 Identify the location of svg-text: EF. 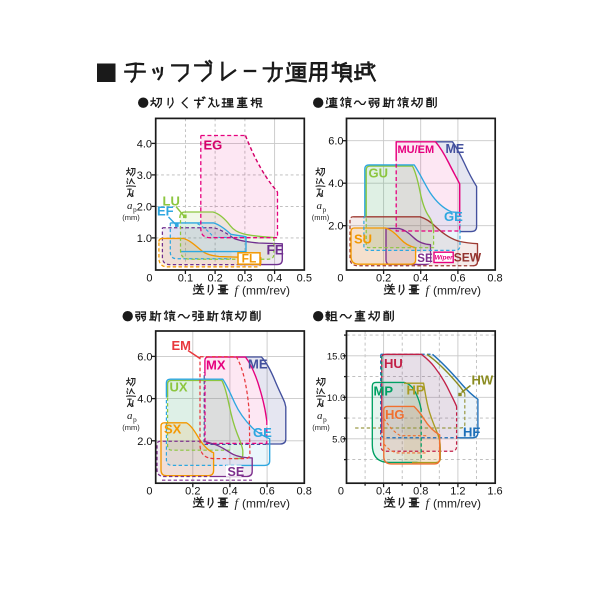
(165, 211).